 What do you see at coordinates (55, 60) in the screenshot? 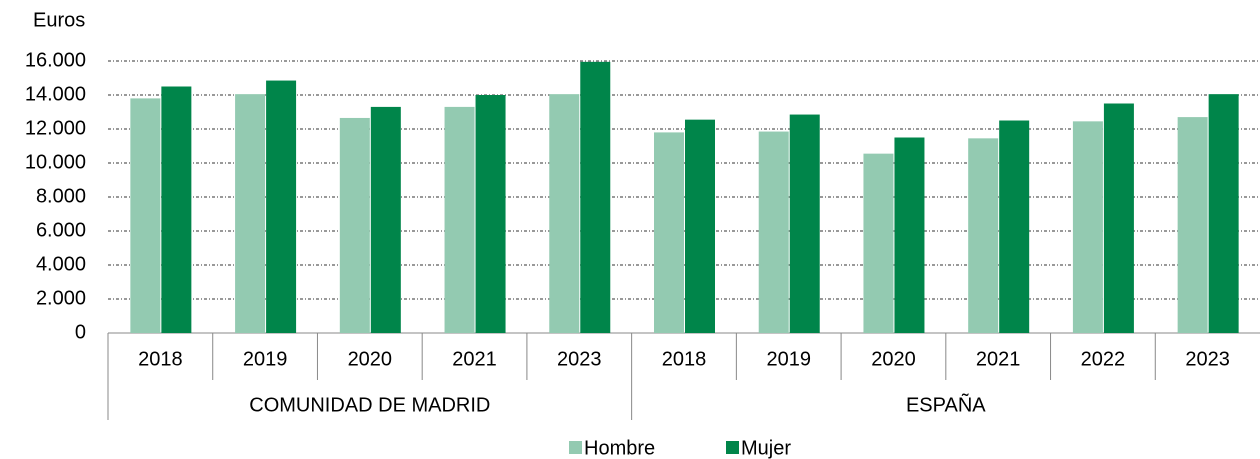
I see `y-tick-label: 16.000` at bounding box center [55, 60].